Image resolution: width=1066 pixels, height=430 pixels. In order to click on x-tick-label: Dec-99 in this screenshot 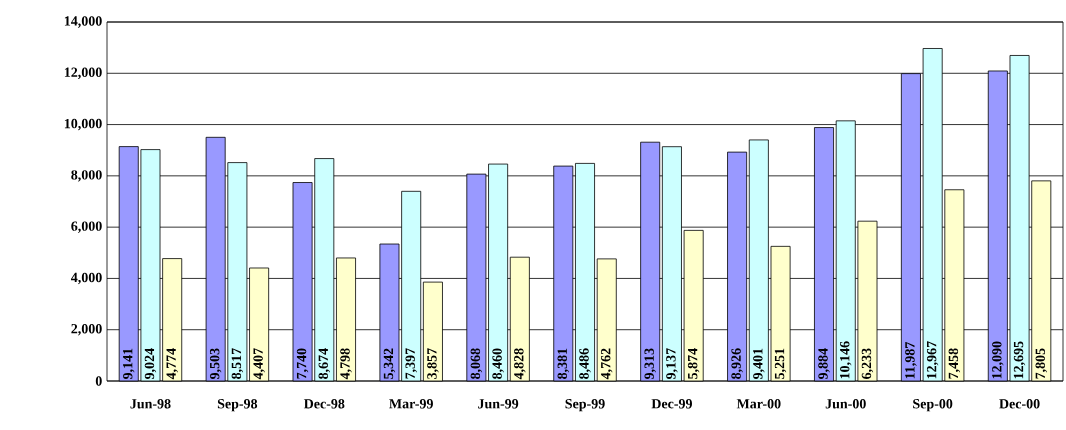, I will do `click(671, 404)`.